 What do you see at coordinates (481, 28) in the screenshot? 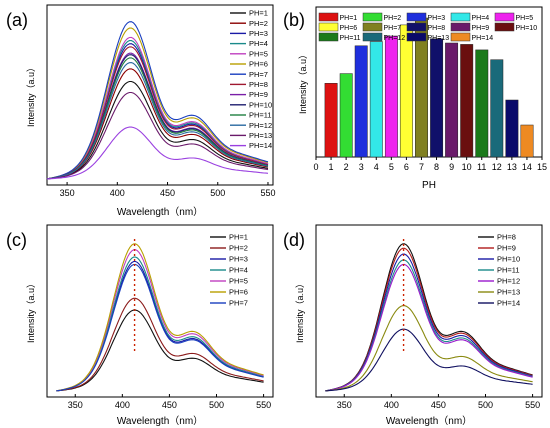
I see `panel-b-legend-label-ph-9: PH=9` at bounding box center [481, 28].